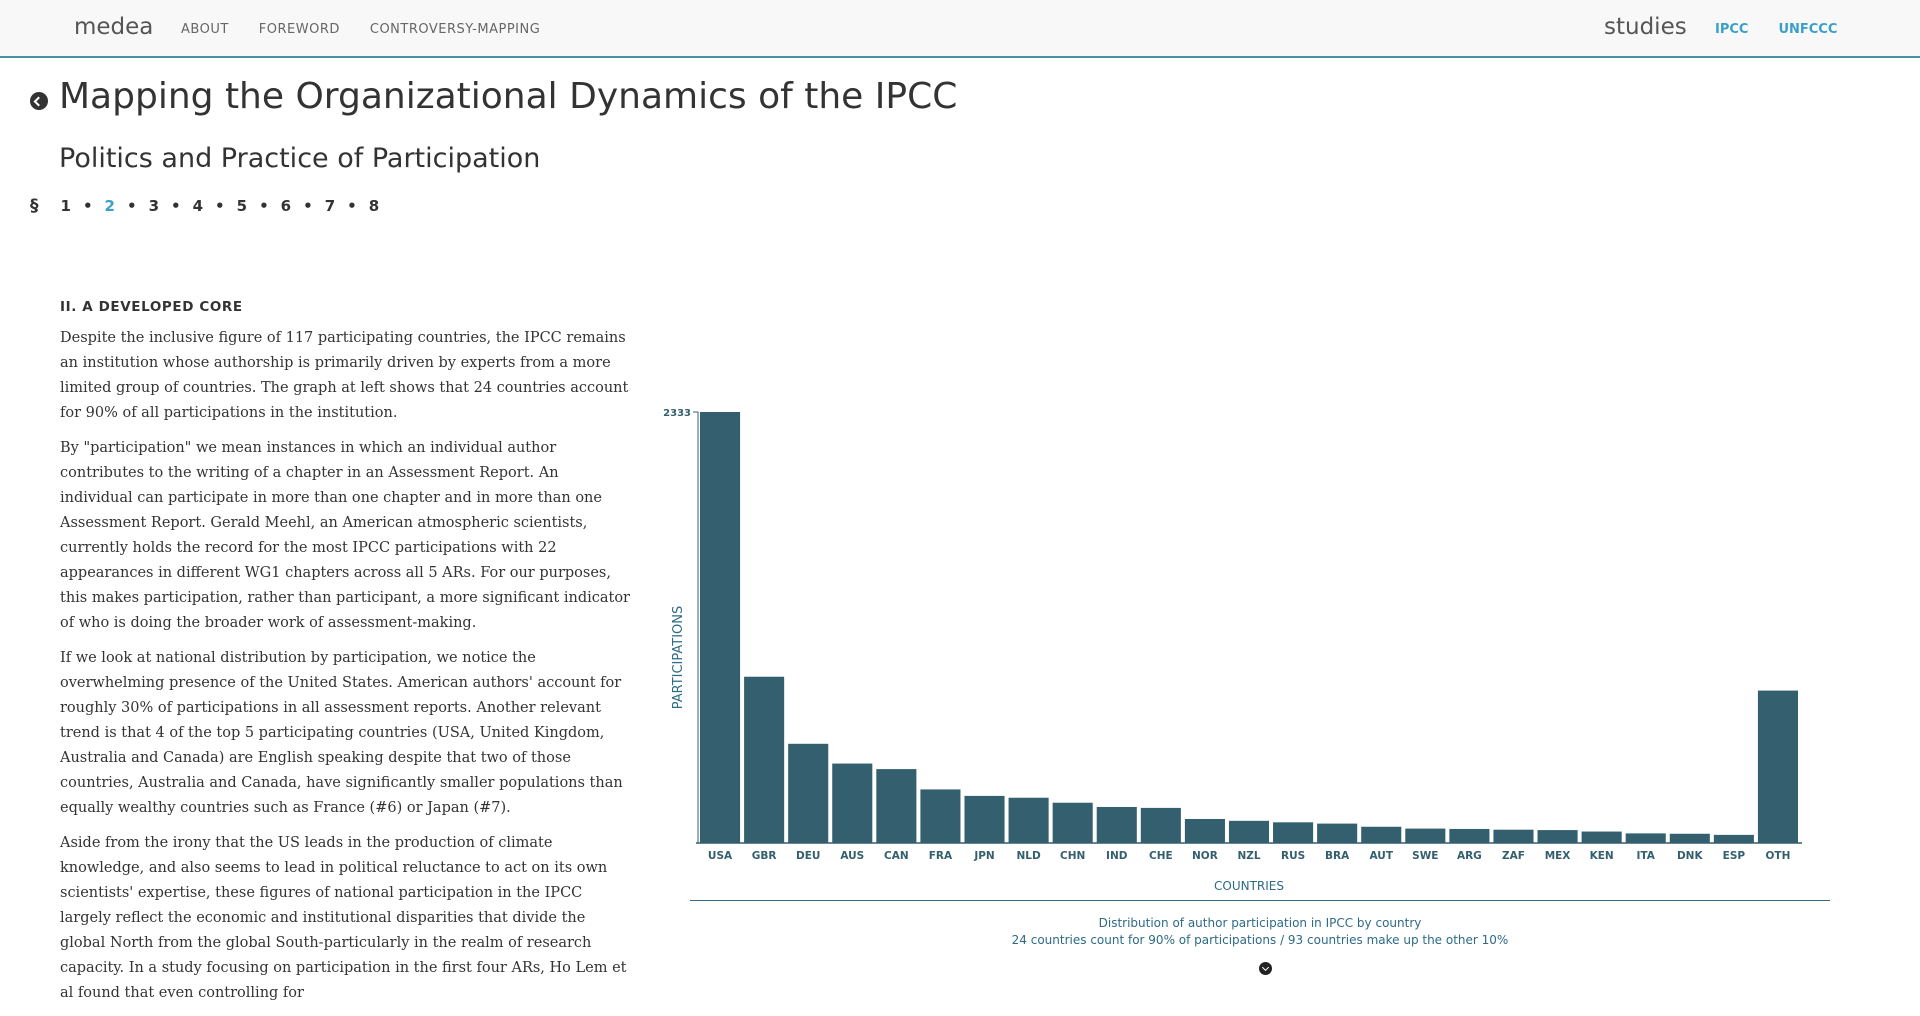 This screenshot has height=1016, width=1920. Describe the element at coordinates (1601, 837) in the screenshot. I see `bar-ken` at that location.